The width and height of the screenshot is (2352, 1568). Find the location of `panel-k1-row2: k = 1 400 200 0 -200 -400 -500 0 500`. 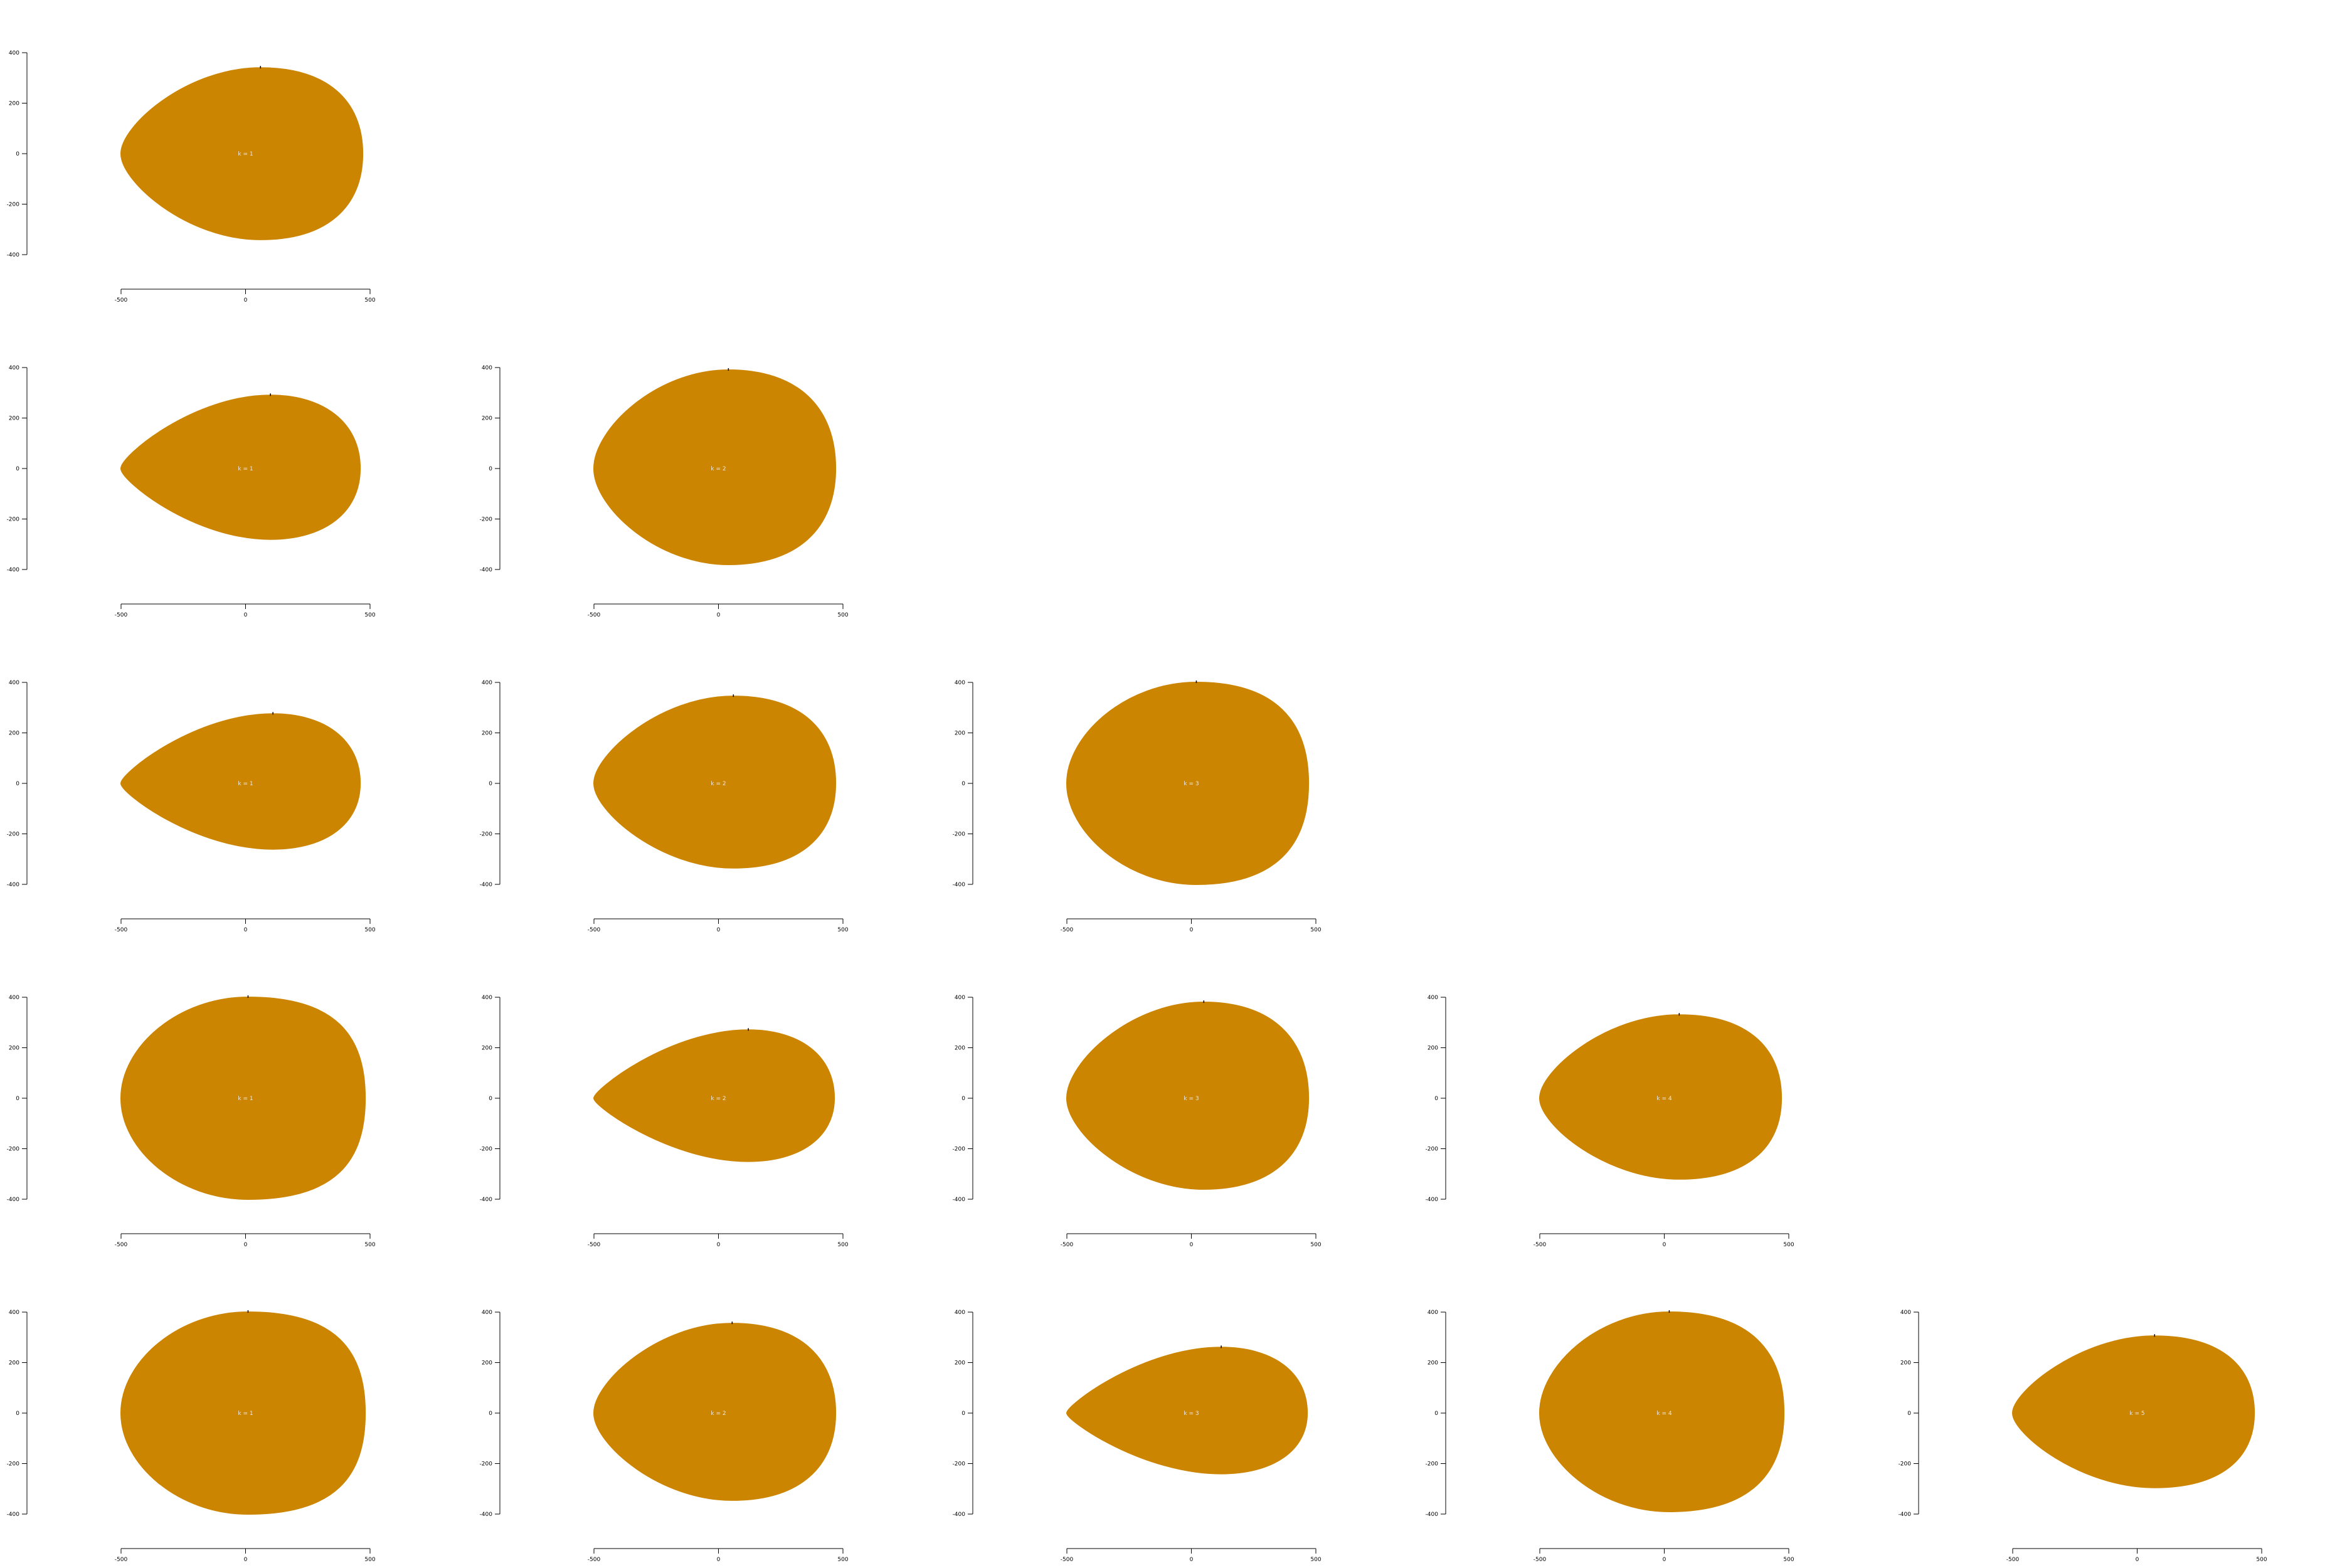

panel-k1-row2: k = 1 400 200 0 -200 -400 -500 0 500 is located at coordinates (191, 491).